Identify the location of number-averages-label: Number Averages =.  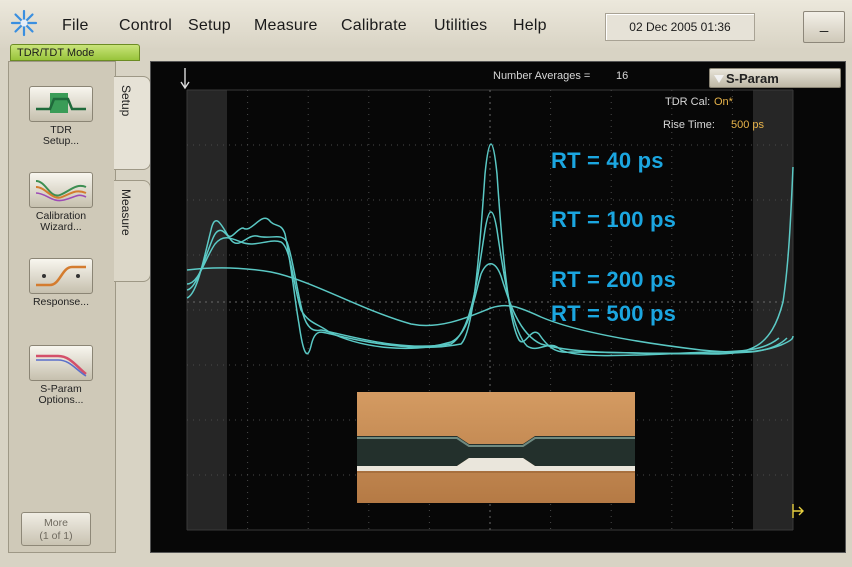
(542, 76).